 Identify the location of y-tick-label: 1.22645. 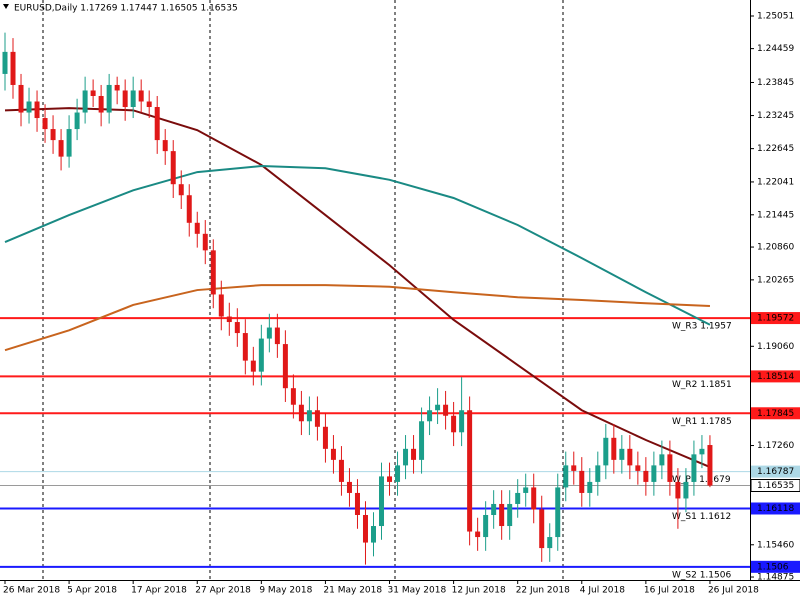
(775, 149).